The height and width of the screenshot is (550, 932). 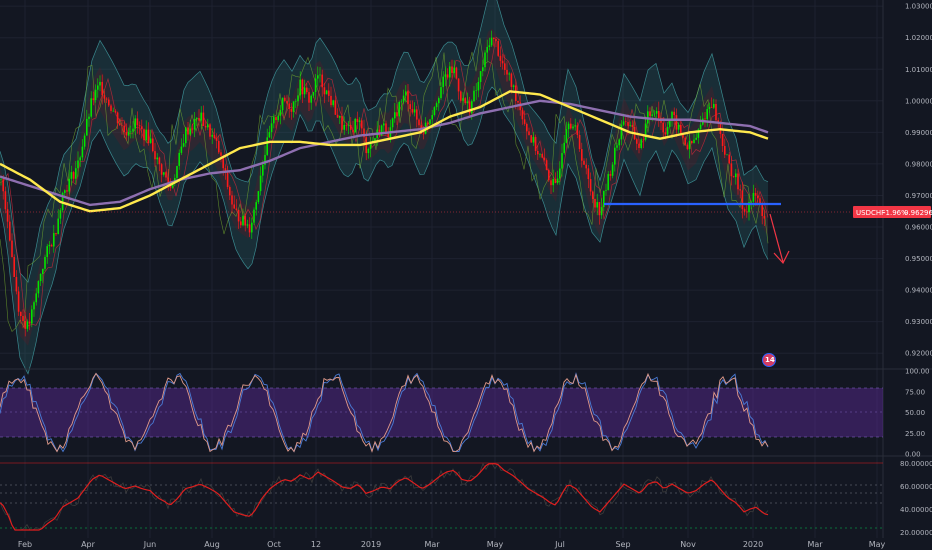 What do you see at coordinates (384, 497) in the screenshot?
I see `osc-signal-line` at bounding box center [384, 497].